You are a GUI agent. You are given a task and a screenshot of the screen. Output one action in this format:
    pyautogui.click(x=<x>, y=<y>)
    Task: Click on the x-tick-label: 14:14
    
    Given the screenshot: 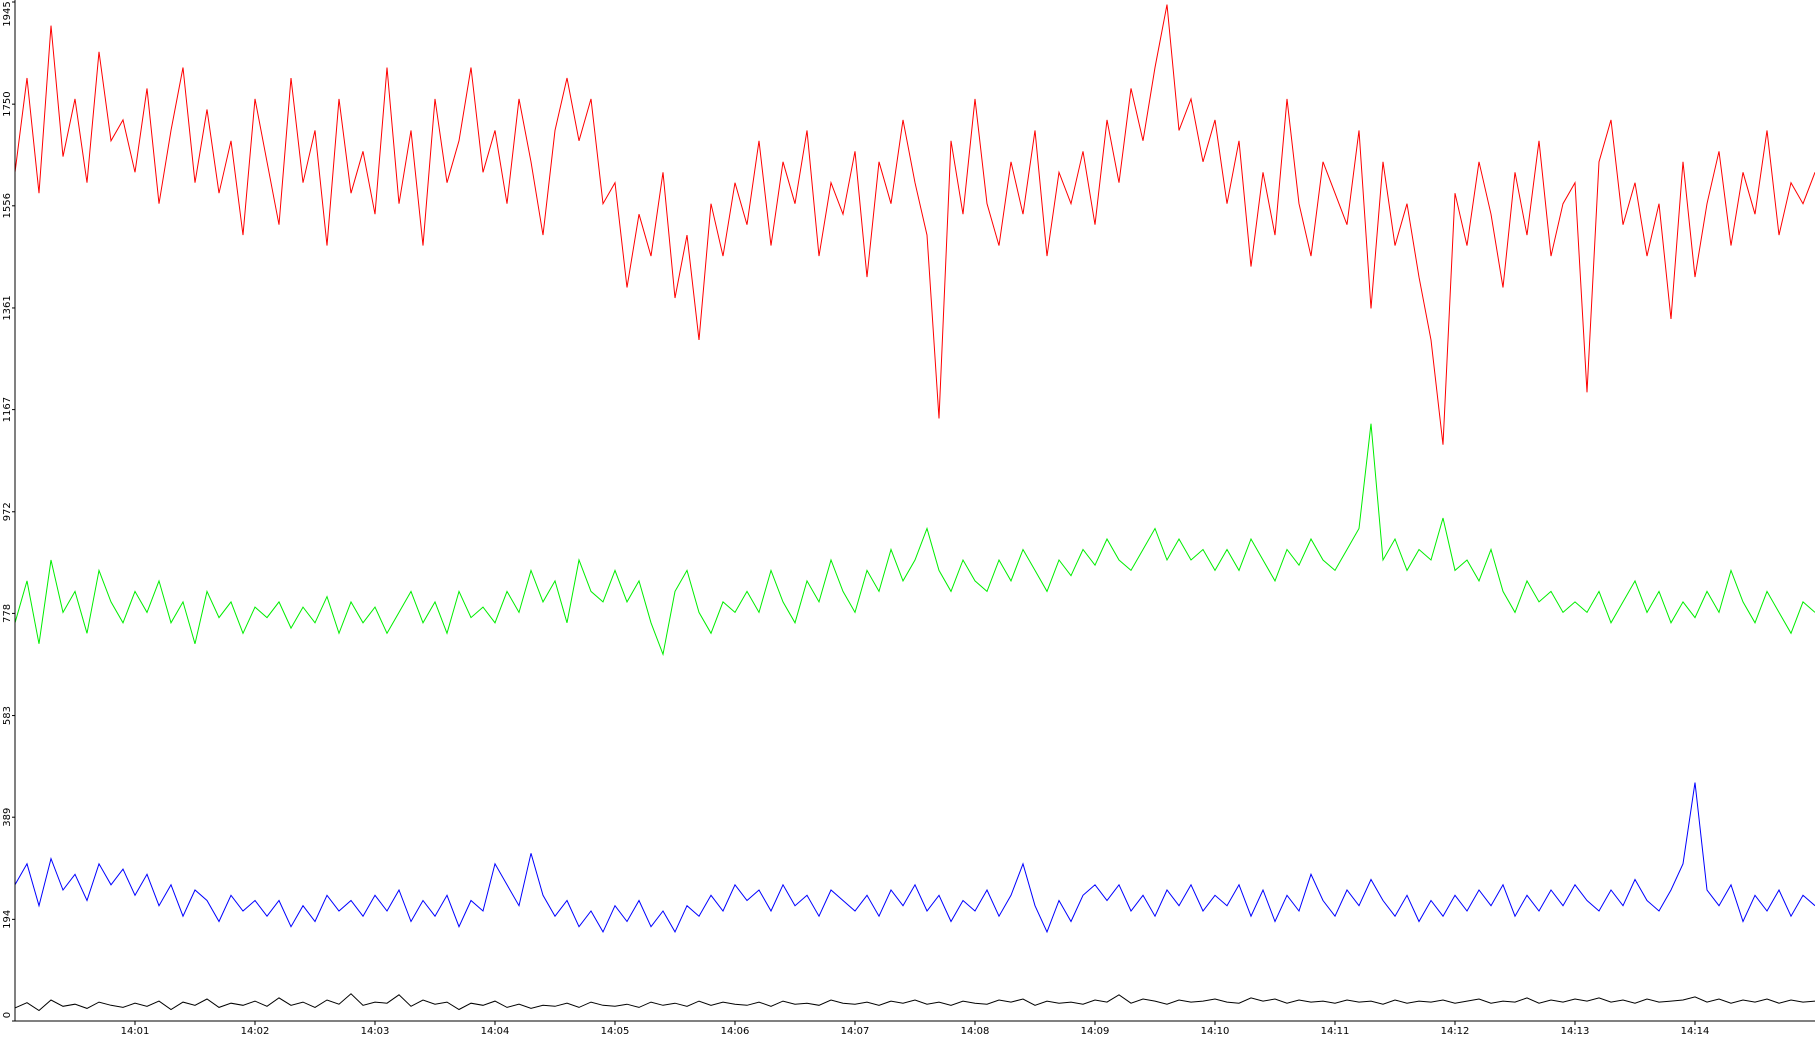 What is the action you would take?
    pyautogui.click(x=1695, y=1031)
    